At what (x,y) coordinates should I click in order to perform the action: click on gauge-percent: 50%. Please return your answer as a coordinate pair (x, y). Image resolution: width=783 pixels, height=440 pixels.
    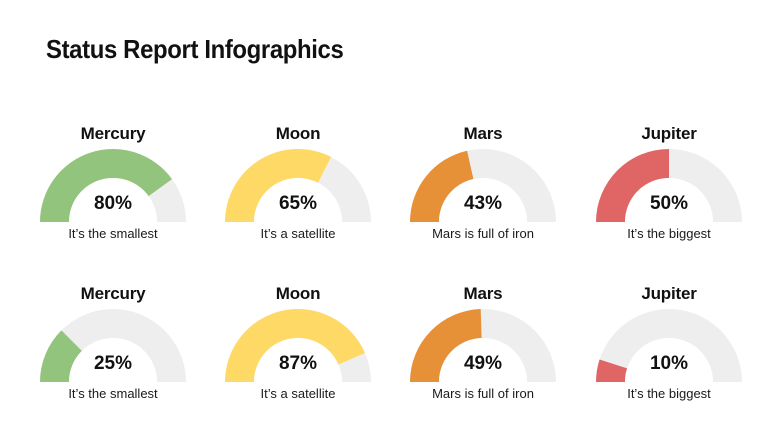
    Looking at the image, I should click on (669, 203).